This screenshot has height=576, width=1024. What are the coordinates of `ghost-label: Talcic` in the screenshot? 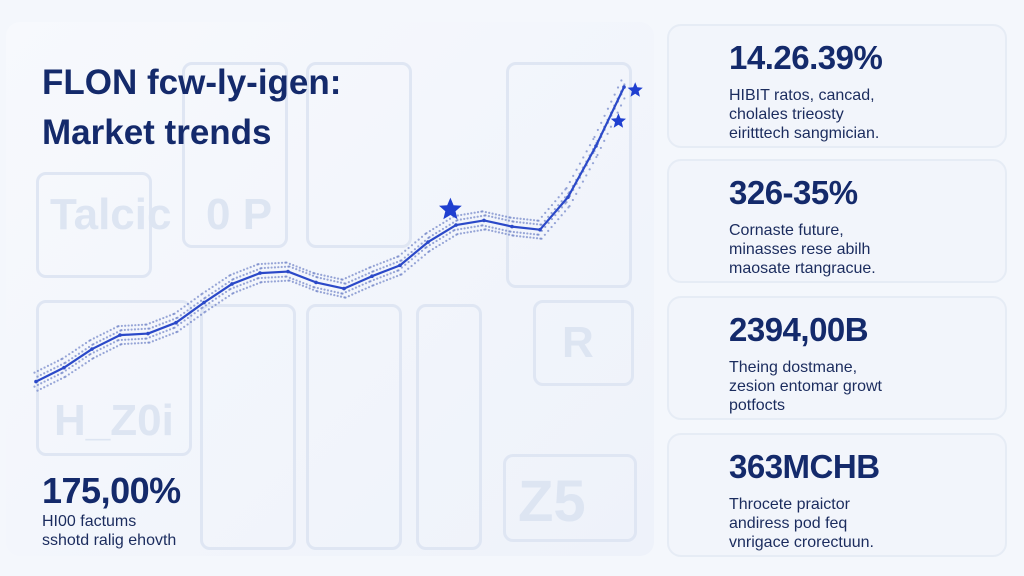 It's located at (111, 214).